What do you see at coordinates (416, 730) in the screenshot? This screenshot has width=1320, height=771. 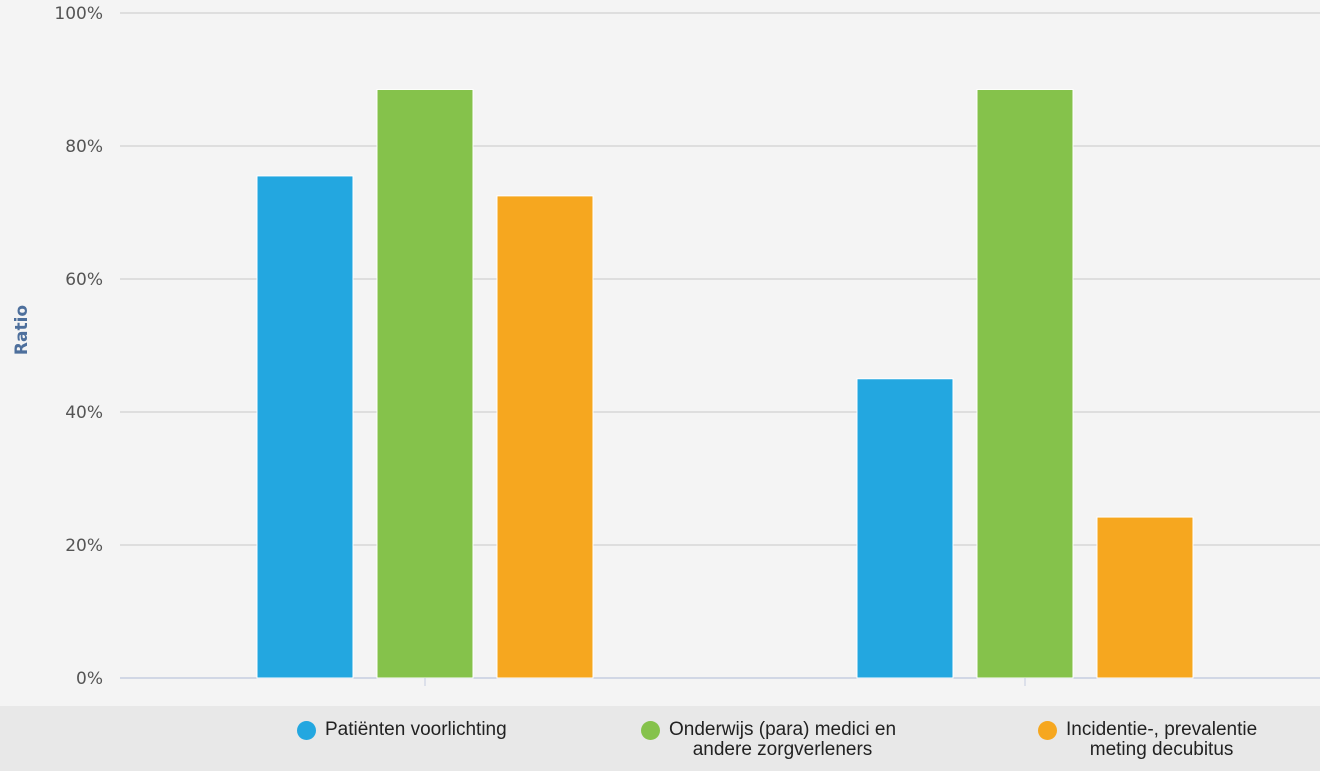 I see `legend-label: Patiënten voorlichting` at bounding box center [416, 730].